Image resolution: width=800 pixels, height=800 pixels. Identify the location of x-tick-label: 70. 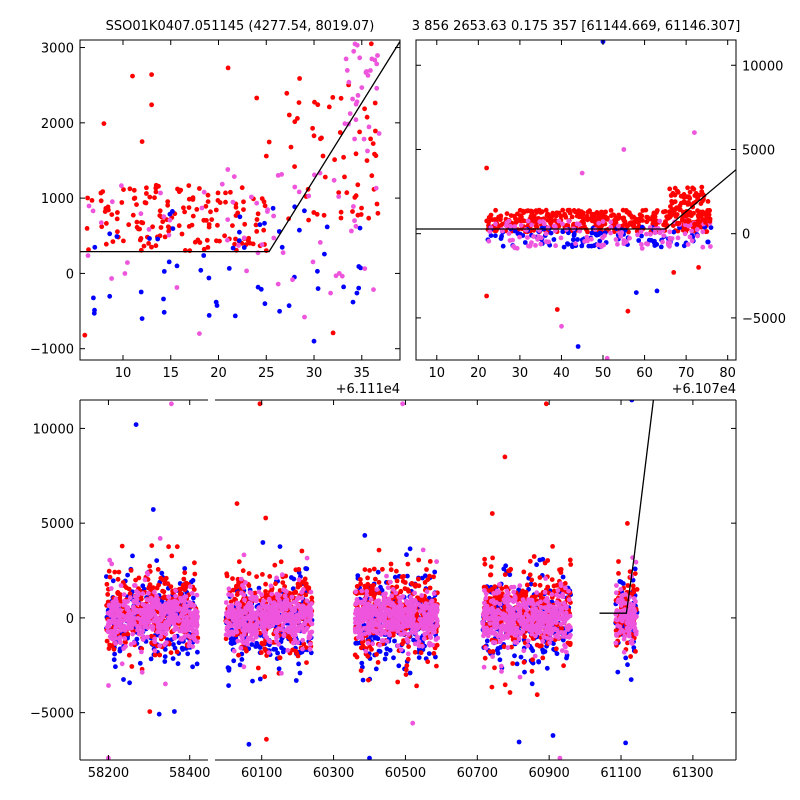
(686, 373).